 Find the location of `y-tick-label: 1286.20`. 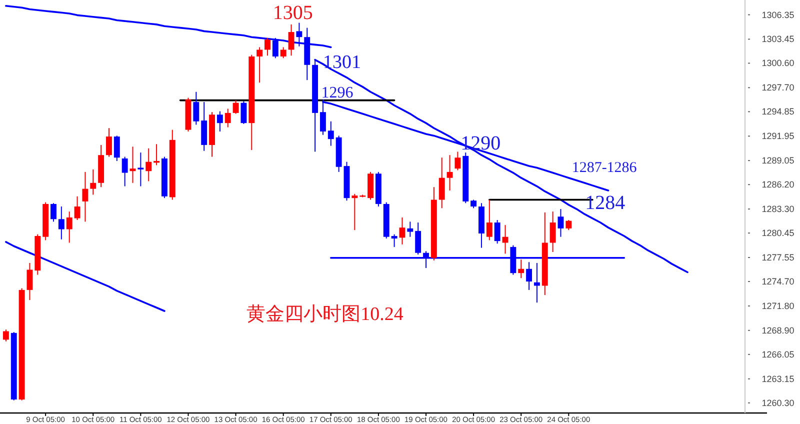

y-tick-label: 1286.20 is located at coordinates (778, 185).